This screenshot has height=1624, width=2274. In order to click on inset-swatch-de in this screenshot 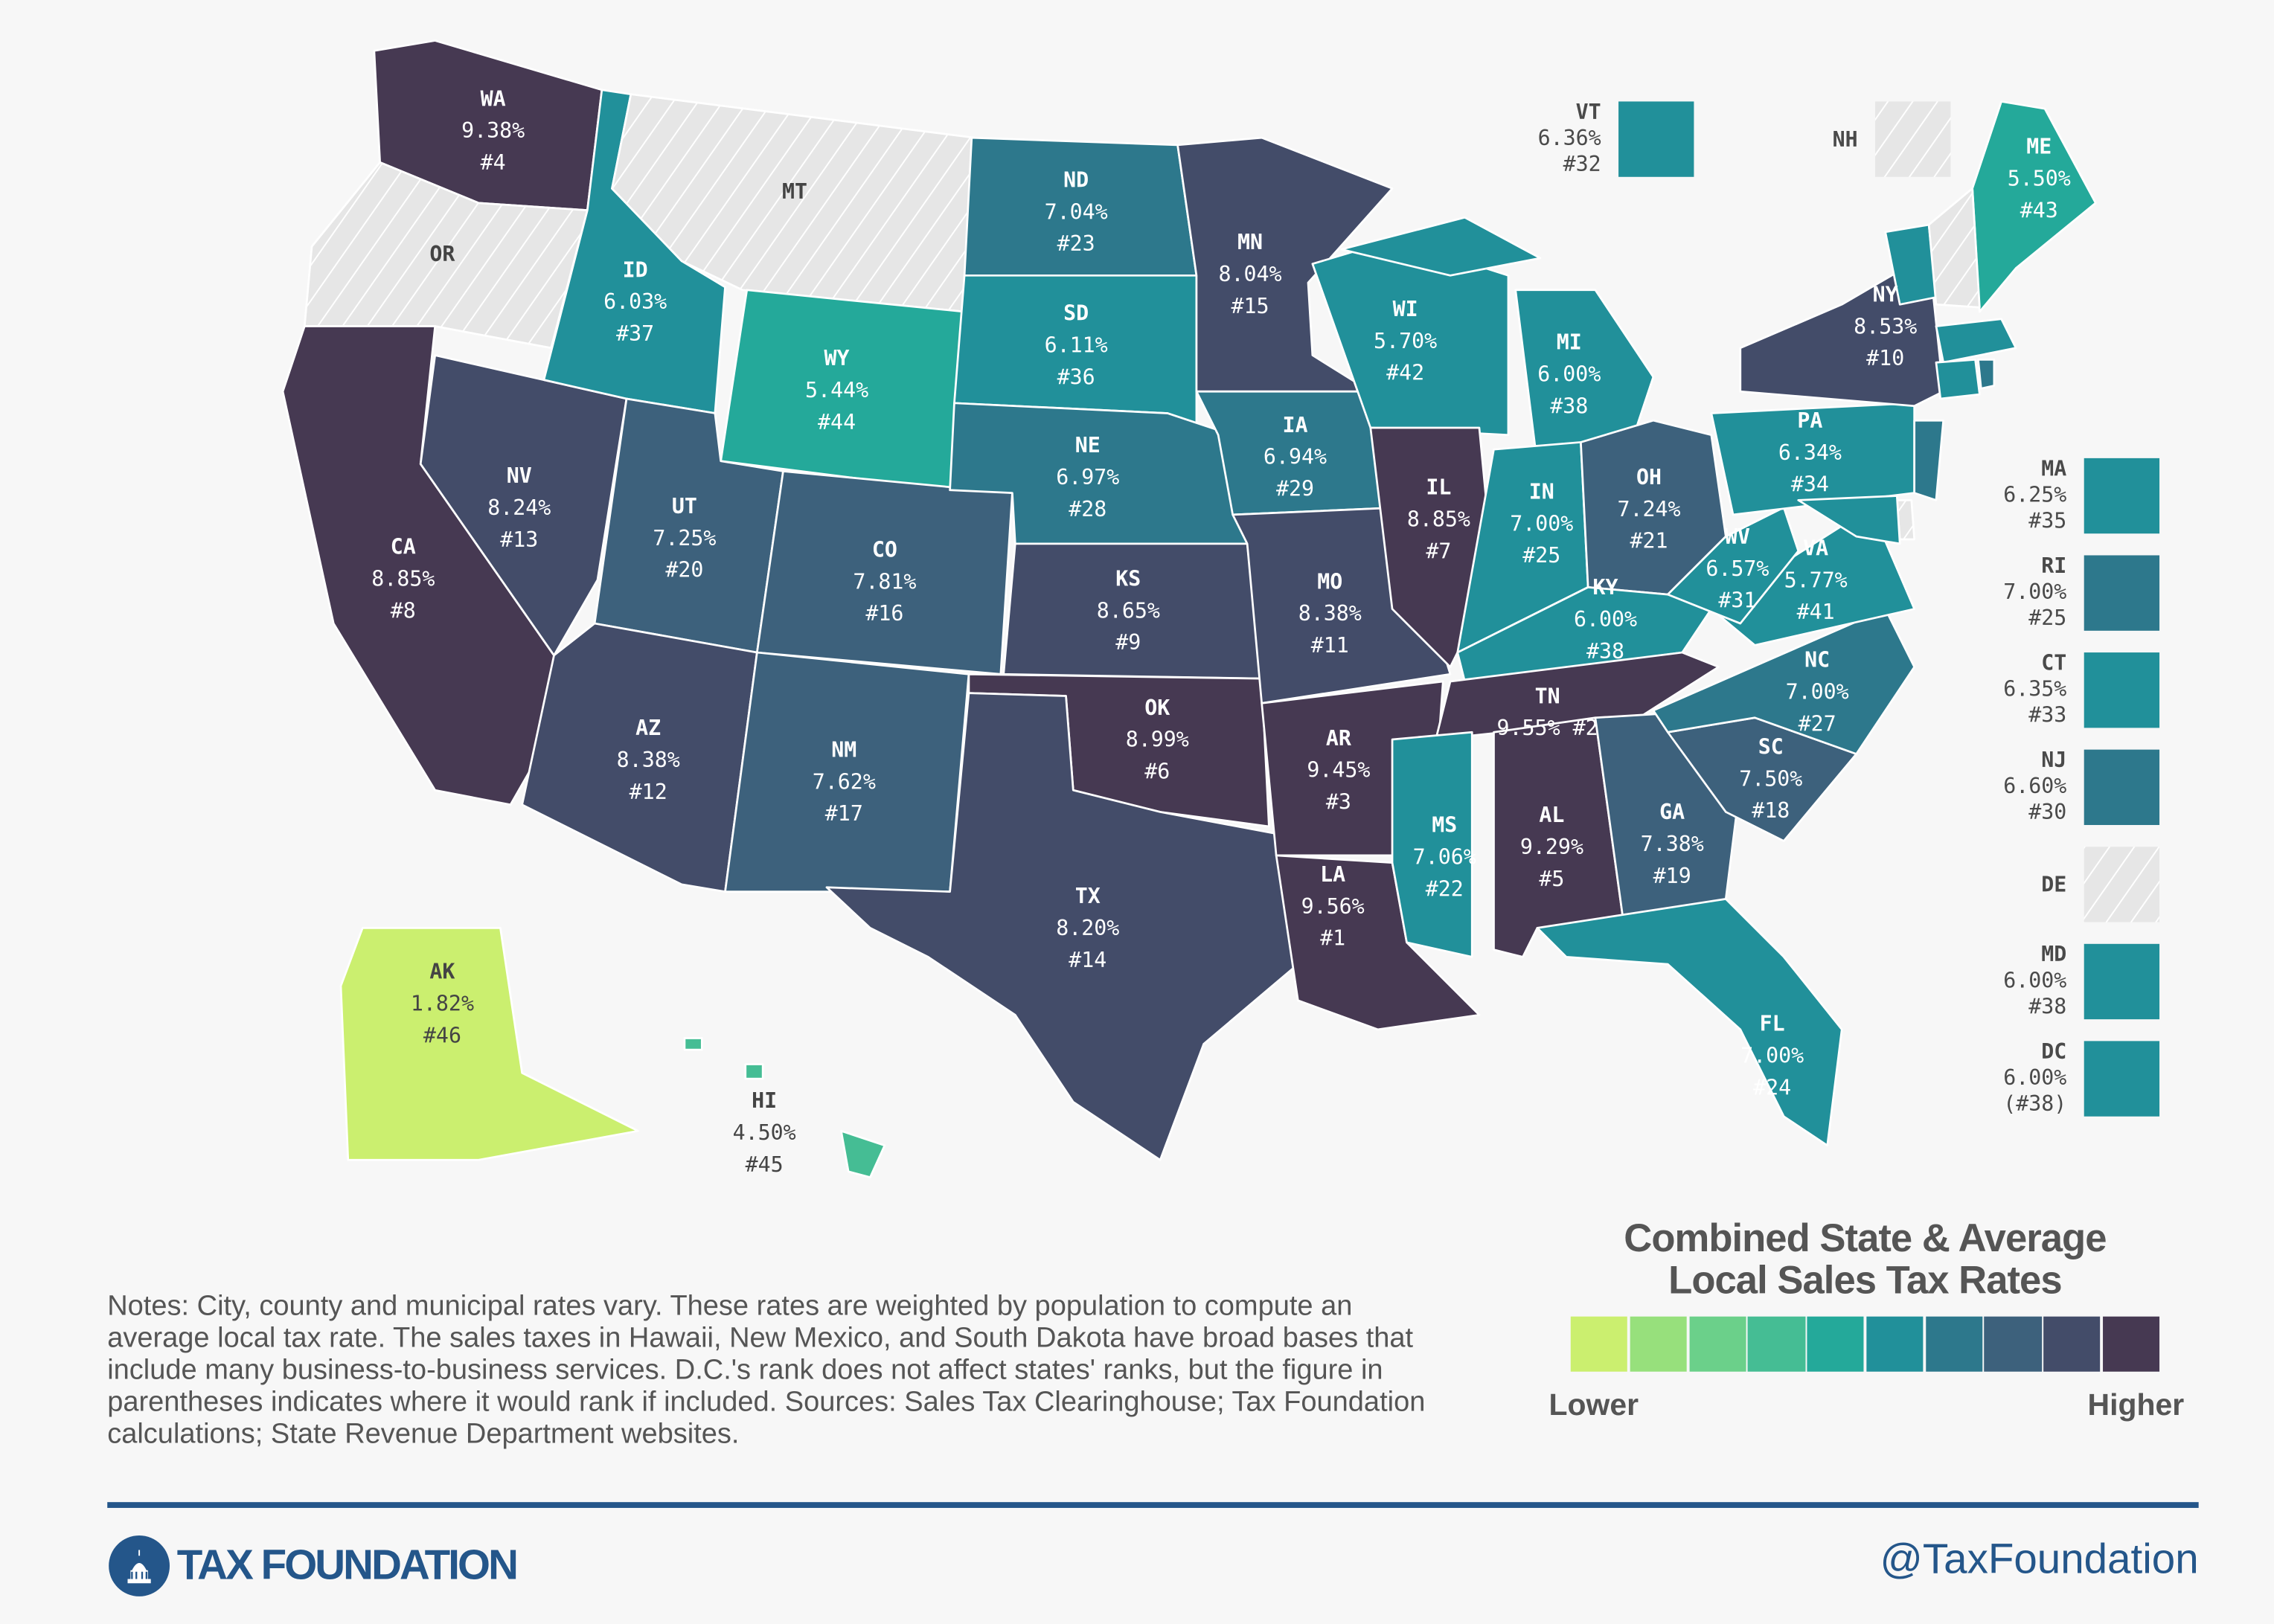, I will do `click(2122, 884)`.